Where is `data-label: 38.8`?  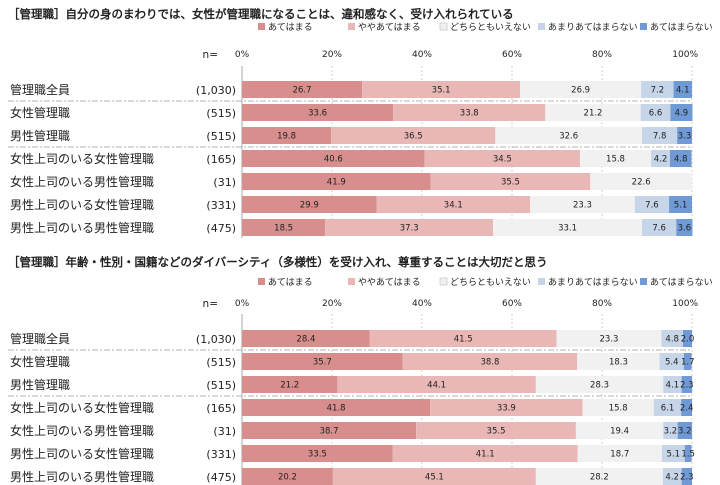 data-label: 38.8 is located at coordinates (489, 363).